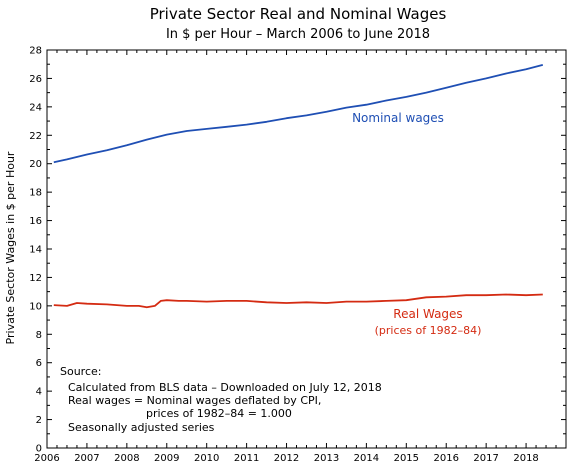  I want to click on y-tick-label: 8, so click(39, 335).